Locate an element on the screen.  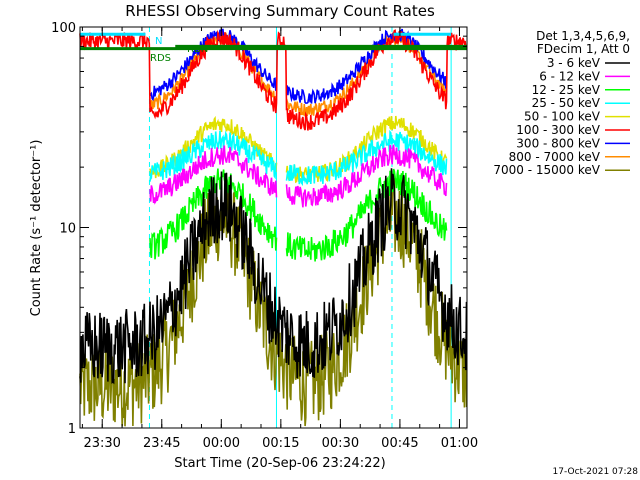
y-tick-label: 1 is located at coordinates (72, 429).